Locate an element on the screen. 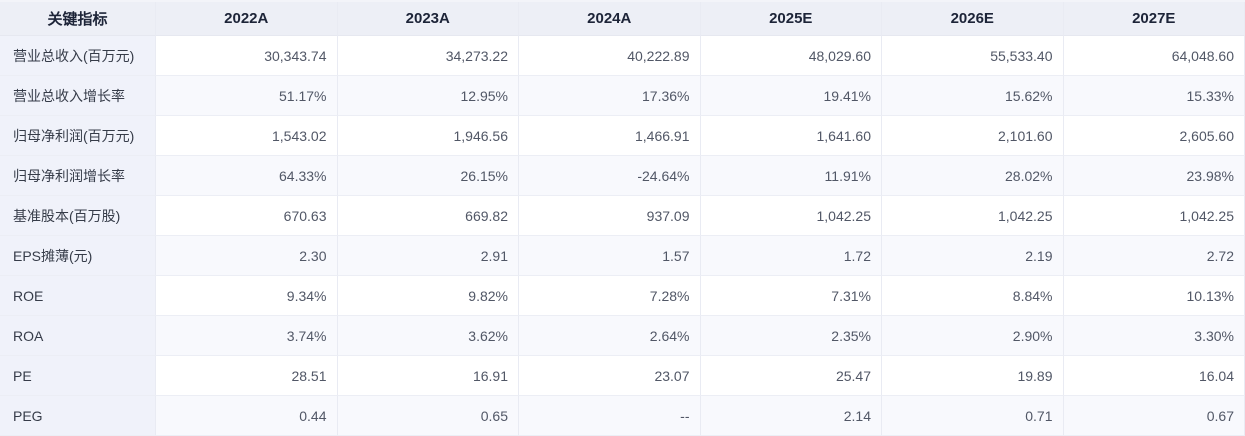 This screenshot has width=1245, height=436. value-cell: 3.74% is located at coordinates (247, 336).